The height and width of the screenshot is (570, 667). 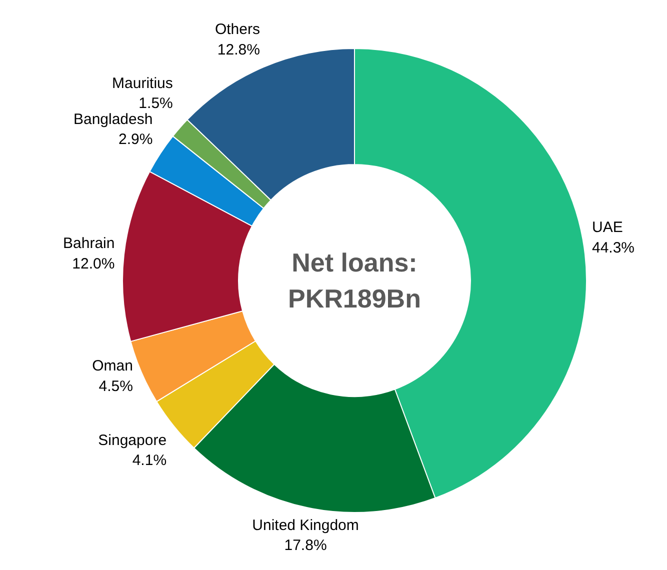 What do you see at coordinates (113, 119) in the screenshot?
I see `slice-label: Bangladesh` at bounding box center [113, 119].